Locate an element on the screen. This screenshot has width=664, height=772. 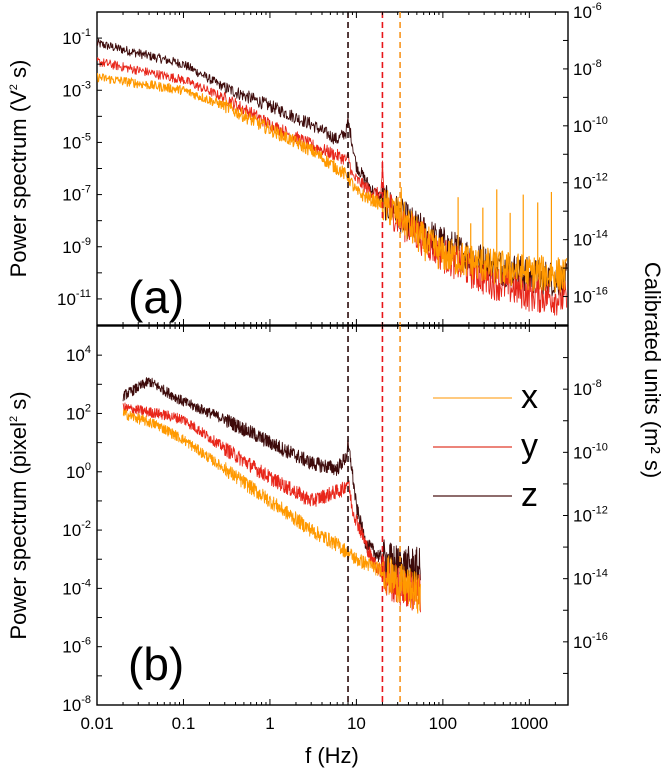
panel-label: (b) is located at coordinates (156, 664).